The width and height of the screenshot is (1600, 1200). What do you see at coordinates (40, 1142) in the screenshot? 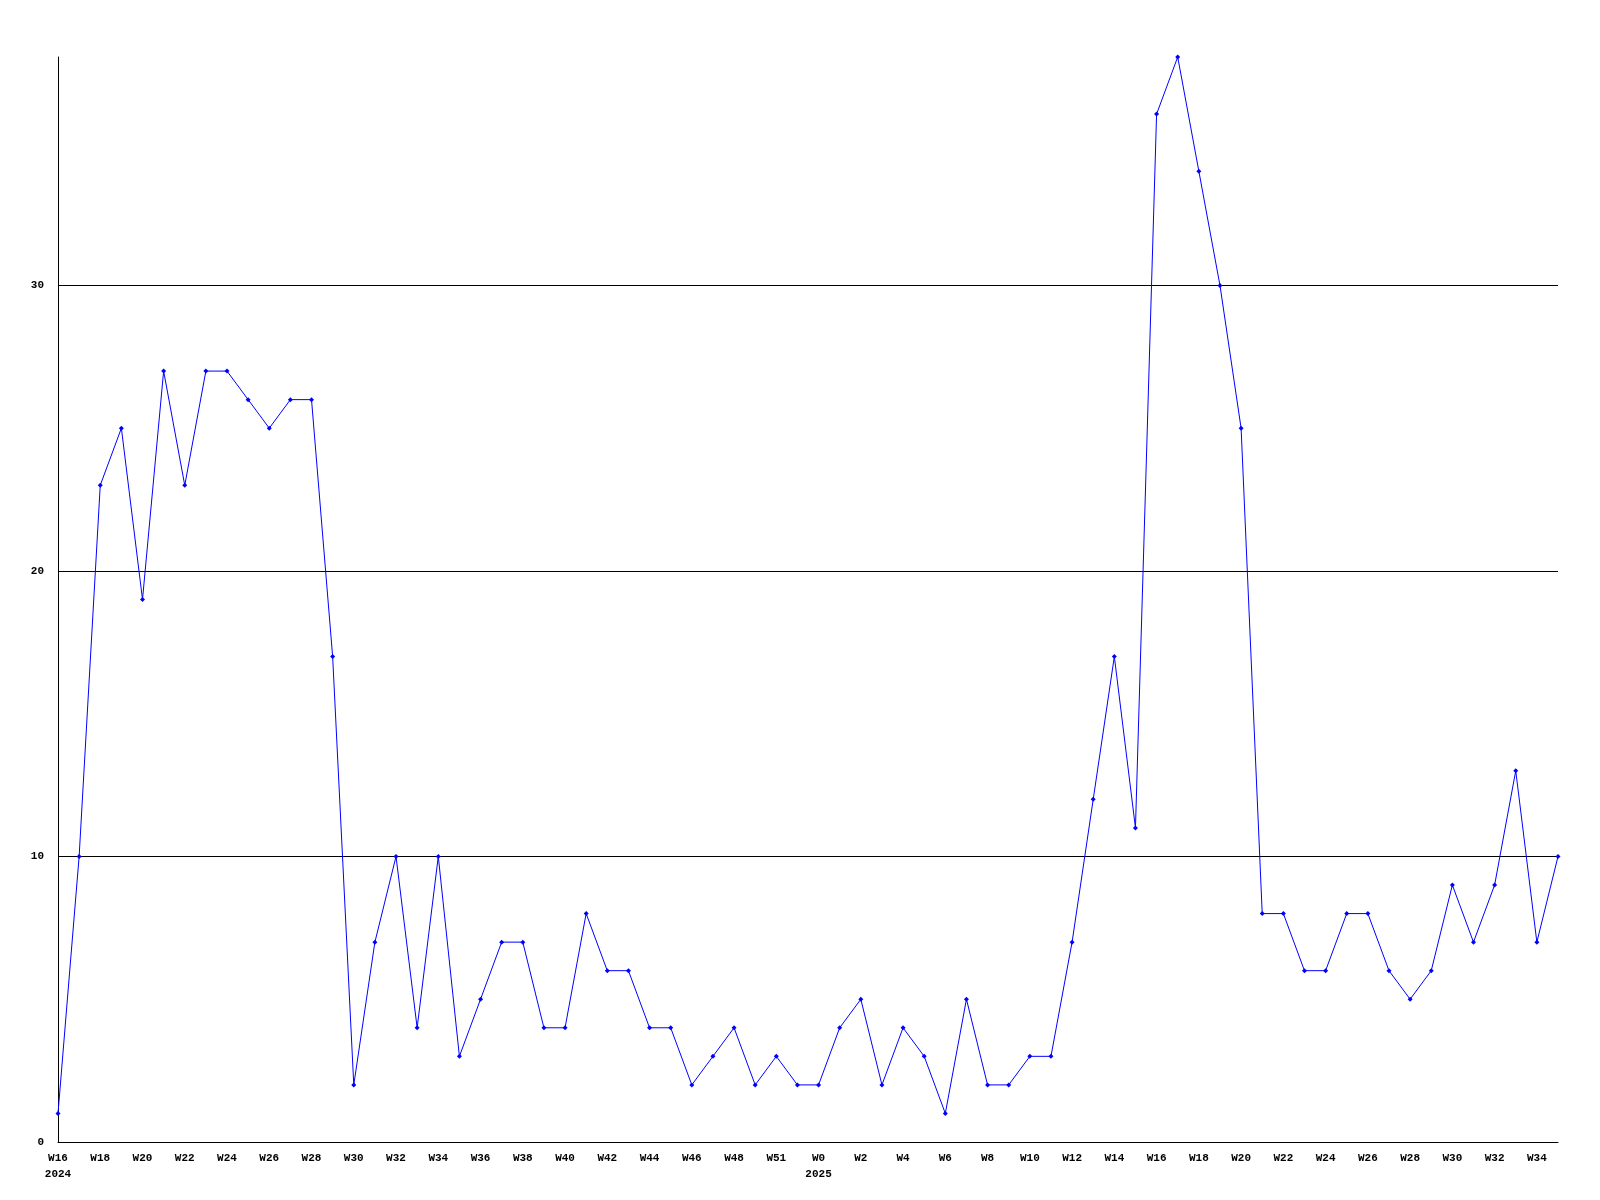
I see `y-tick-label: 0` at bounding box center [40, 1142].